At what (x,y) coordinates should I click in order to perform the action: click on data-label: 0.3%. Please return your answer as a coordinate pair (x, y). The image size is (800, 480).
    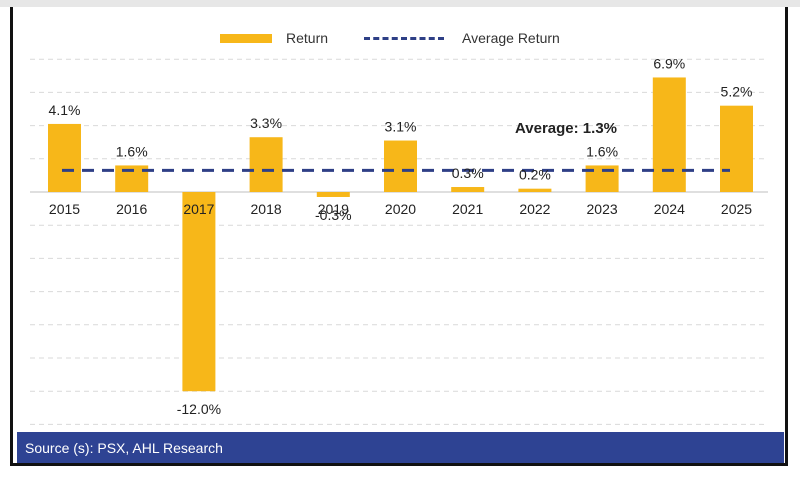
    Looking at the image, I should click on (468, 173).